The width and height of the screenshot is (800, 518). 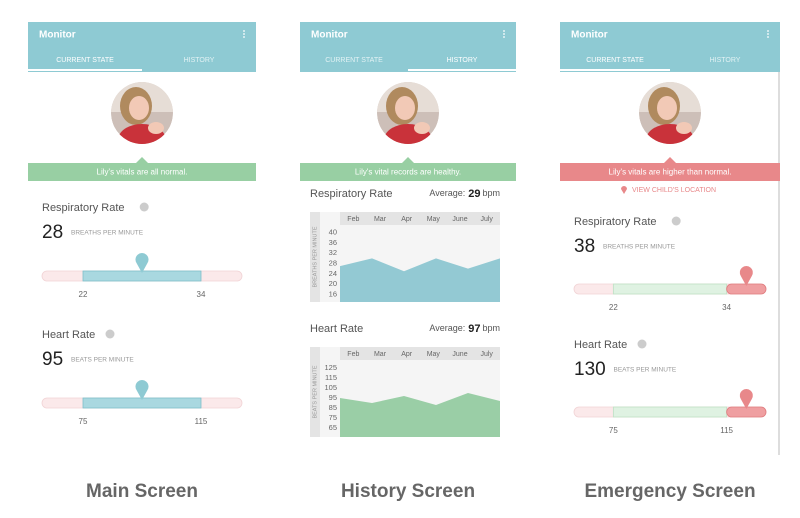 What do you see at coordinates (333, 242) in the screenshot?
I see `y-tick-label: 36` at bounding box center [333, 242].